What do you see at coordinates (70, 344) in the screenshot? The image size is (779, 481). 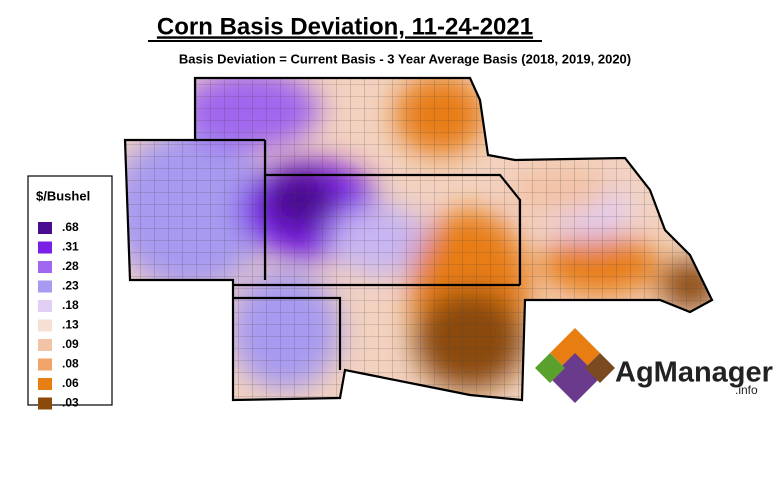 I see `legend-label: .09` at bounding box center [70, 344].